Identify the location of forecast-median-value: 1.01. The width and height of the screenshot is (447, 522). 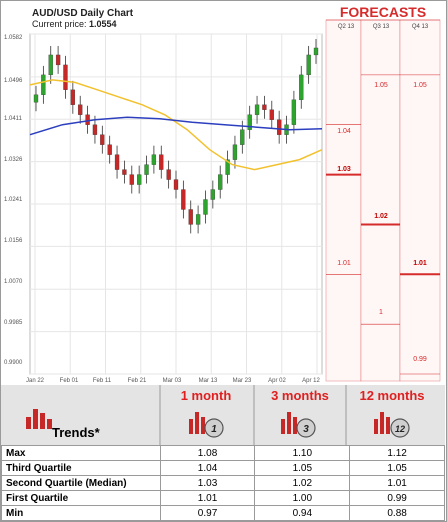
(420, 263).